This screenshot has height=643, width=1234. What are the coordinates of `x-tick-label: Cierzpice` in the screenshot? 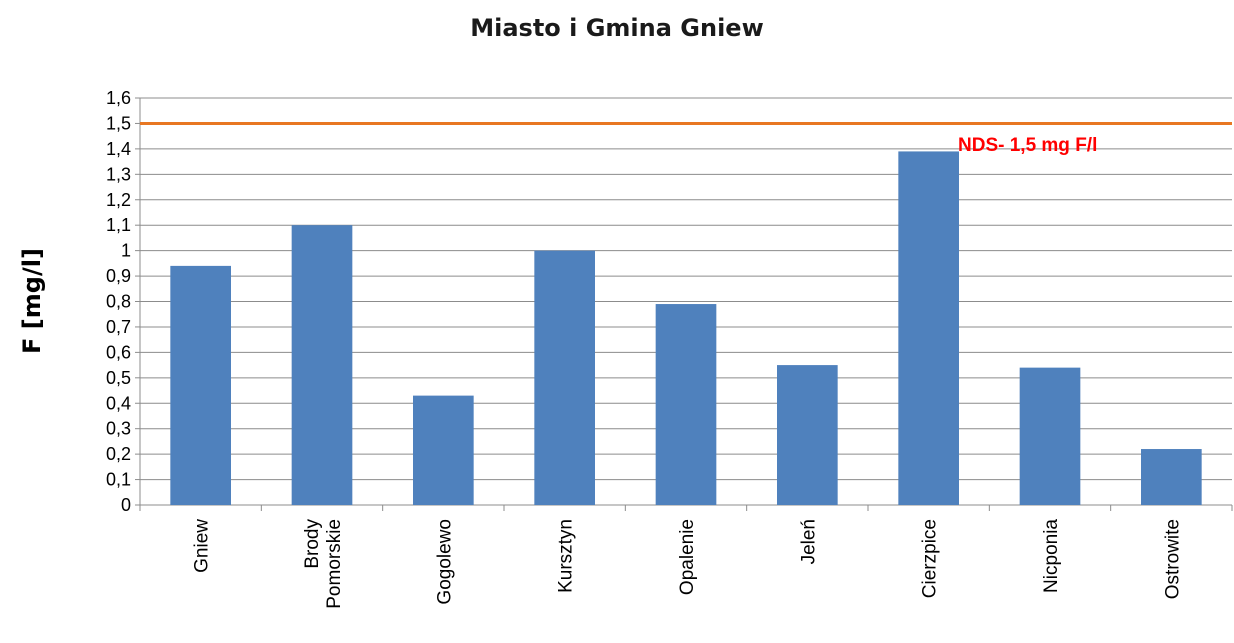 It's located at (930, 558).